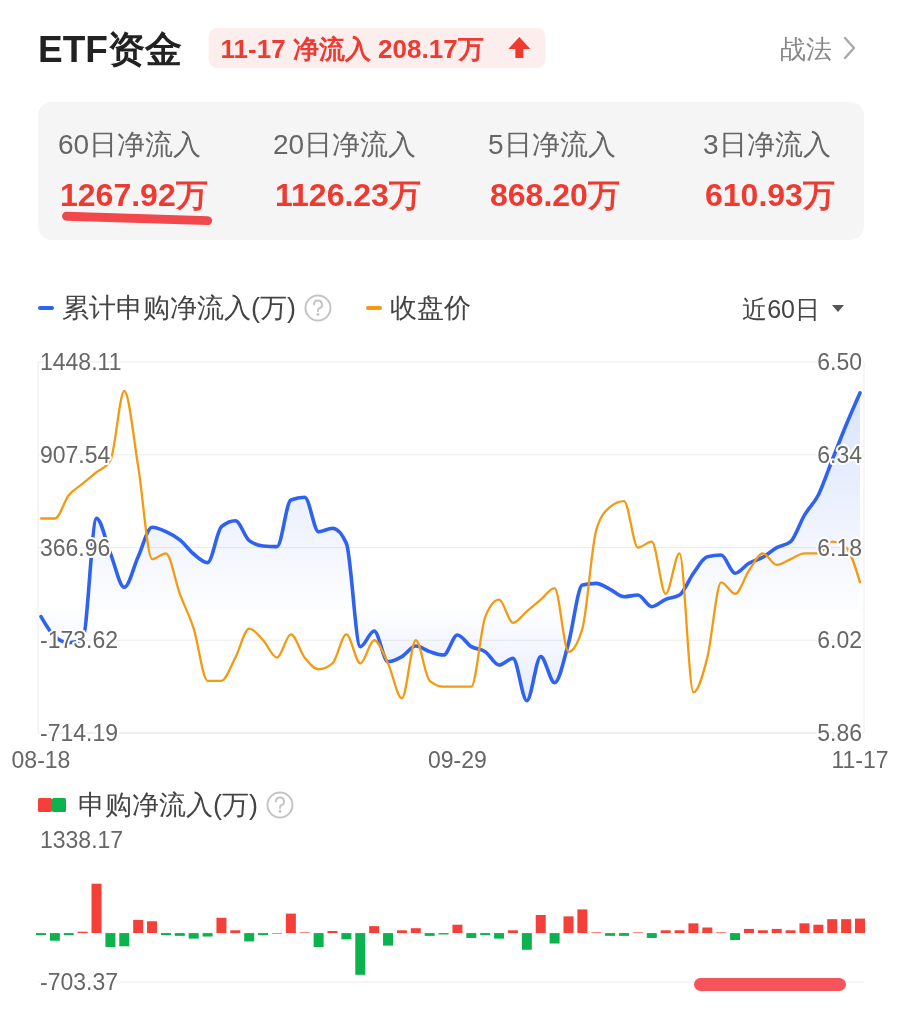 This screenshot has width=897, height=1024. I want to click on y2-tick-label: 6.50, so click(839, 362).